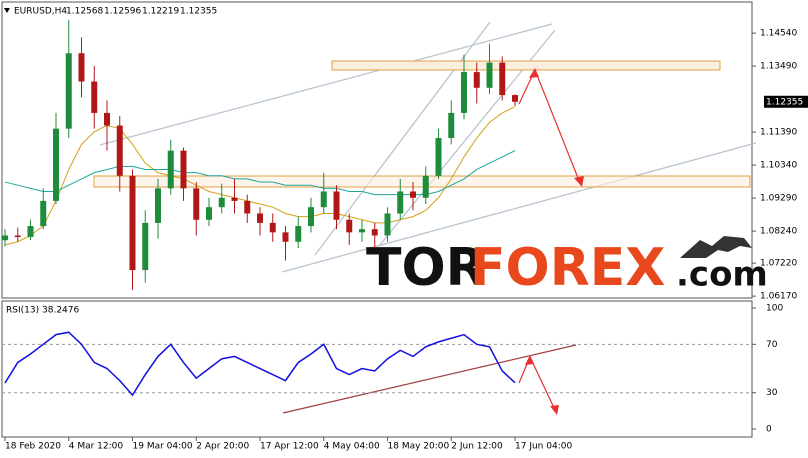 Image resolution: width=808 pixels, height=458 pixels. What do you see at coordinates (778, 34) in the screenshot?
I see `y-tick-label: 1.14540` at bounding box center [778, 34].